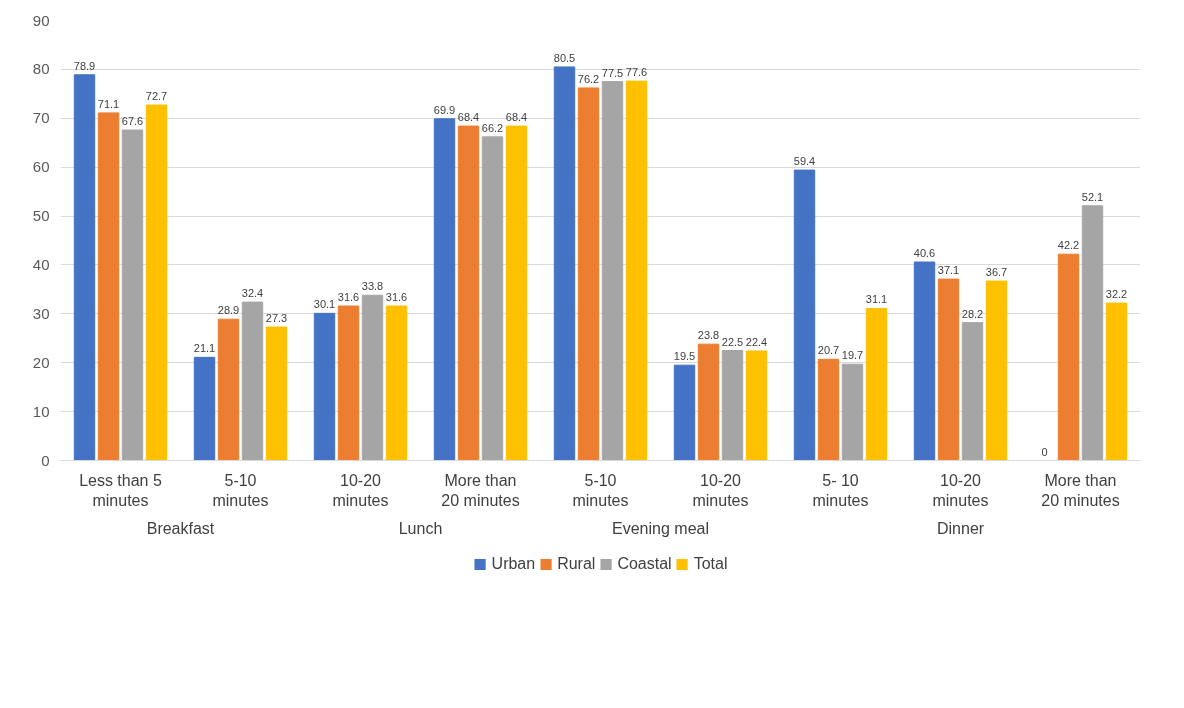 This screenshot has width=1184, height=708. Describe the element at coordinates (120, 490) in the screenshot. I see `x-tick-label: Less than 5 minutes` at that location.